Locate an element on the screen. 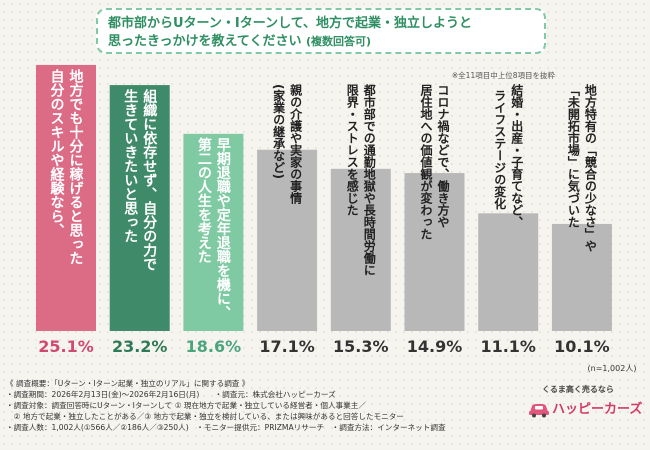 This screenshot has width=650, height=450. chart-note: ※全11項目中上位8項目を抜粋 is located at coordinates (503, 75).